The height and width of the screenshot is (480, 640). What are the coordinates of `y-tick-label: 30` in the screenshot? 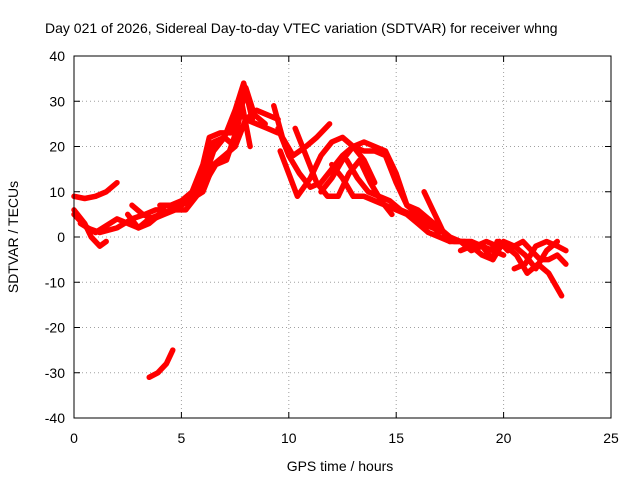 It's located at (57, 101).